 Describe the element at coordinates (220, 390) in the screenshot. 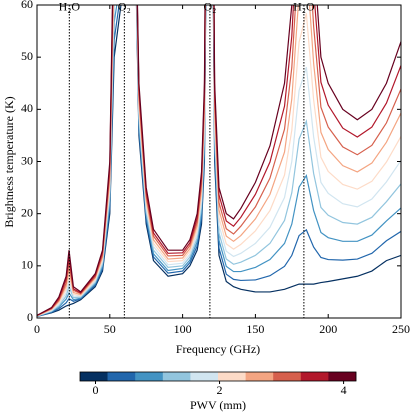

I see `colorbar-tick-label: 2` at that location.